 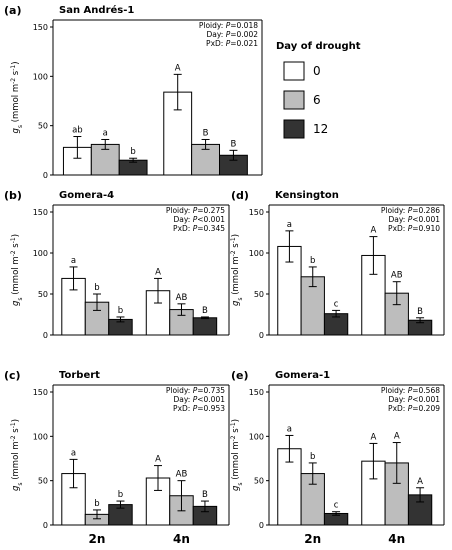 I want to click on stat-line: Ploidy: P=0.735, so click(x=195, y=390).